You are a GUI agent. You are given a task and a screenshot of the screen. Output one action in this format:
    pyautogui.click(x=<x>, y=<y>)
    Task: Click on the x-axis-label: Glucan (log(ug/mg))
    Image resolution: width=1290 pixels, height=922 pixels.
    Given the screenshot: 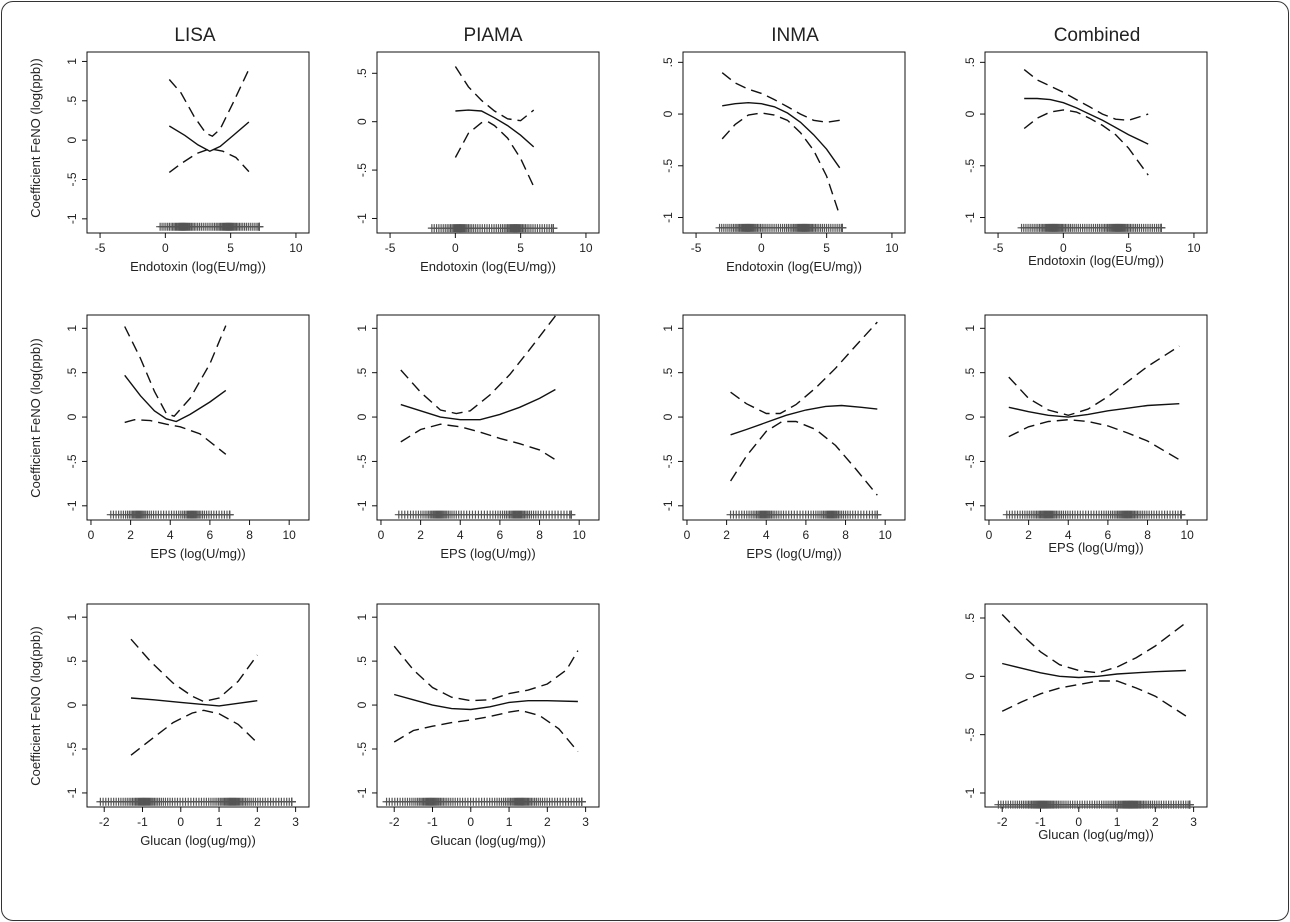 What is the action you would take?
    pyautogui.click(x=488, y=840)
    